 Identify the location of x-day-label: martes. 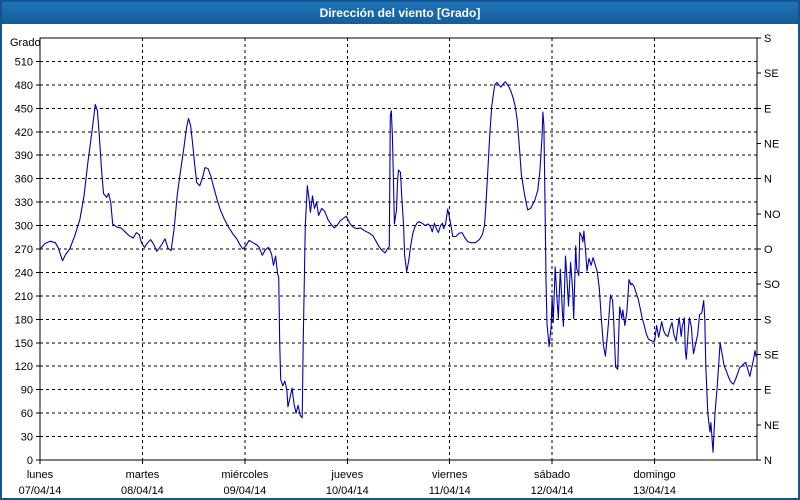
(143, 475).